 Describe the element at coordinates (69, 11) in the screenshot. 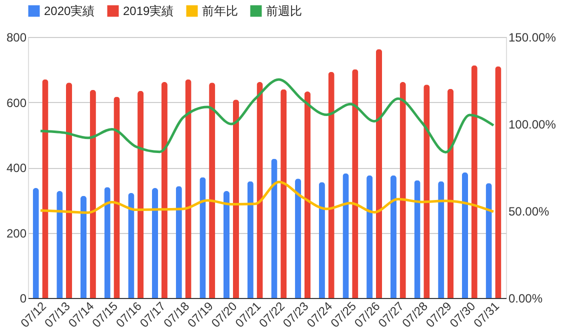

I see `legend-label: 2020実績` at that location.